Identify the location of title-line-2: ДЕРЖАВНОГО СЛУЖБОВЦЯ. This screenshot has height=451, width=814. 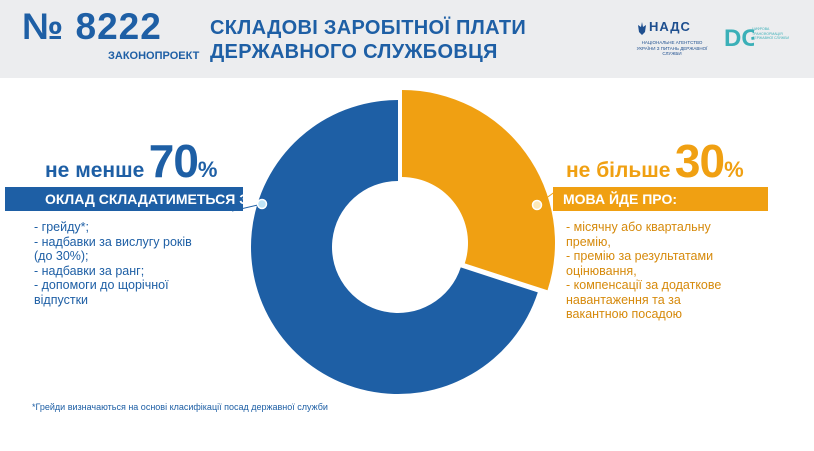
(354, 52).